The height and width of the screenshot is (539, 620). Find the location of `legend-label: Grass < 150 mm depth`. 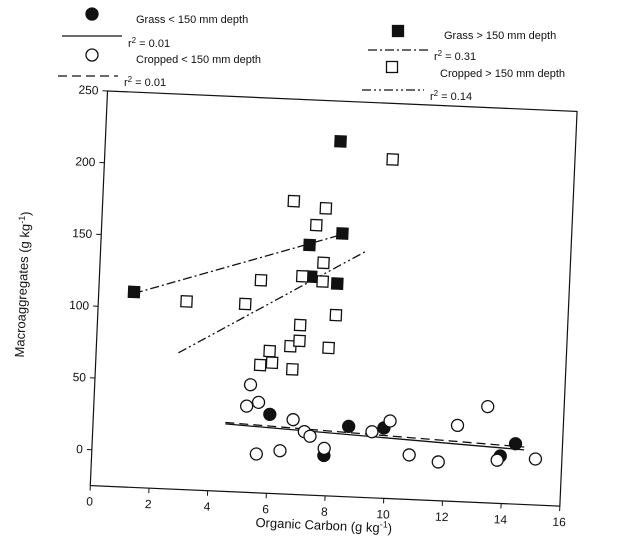

legend-label: Grass < 150 mm depth is located at coordinates (192, 20).